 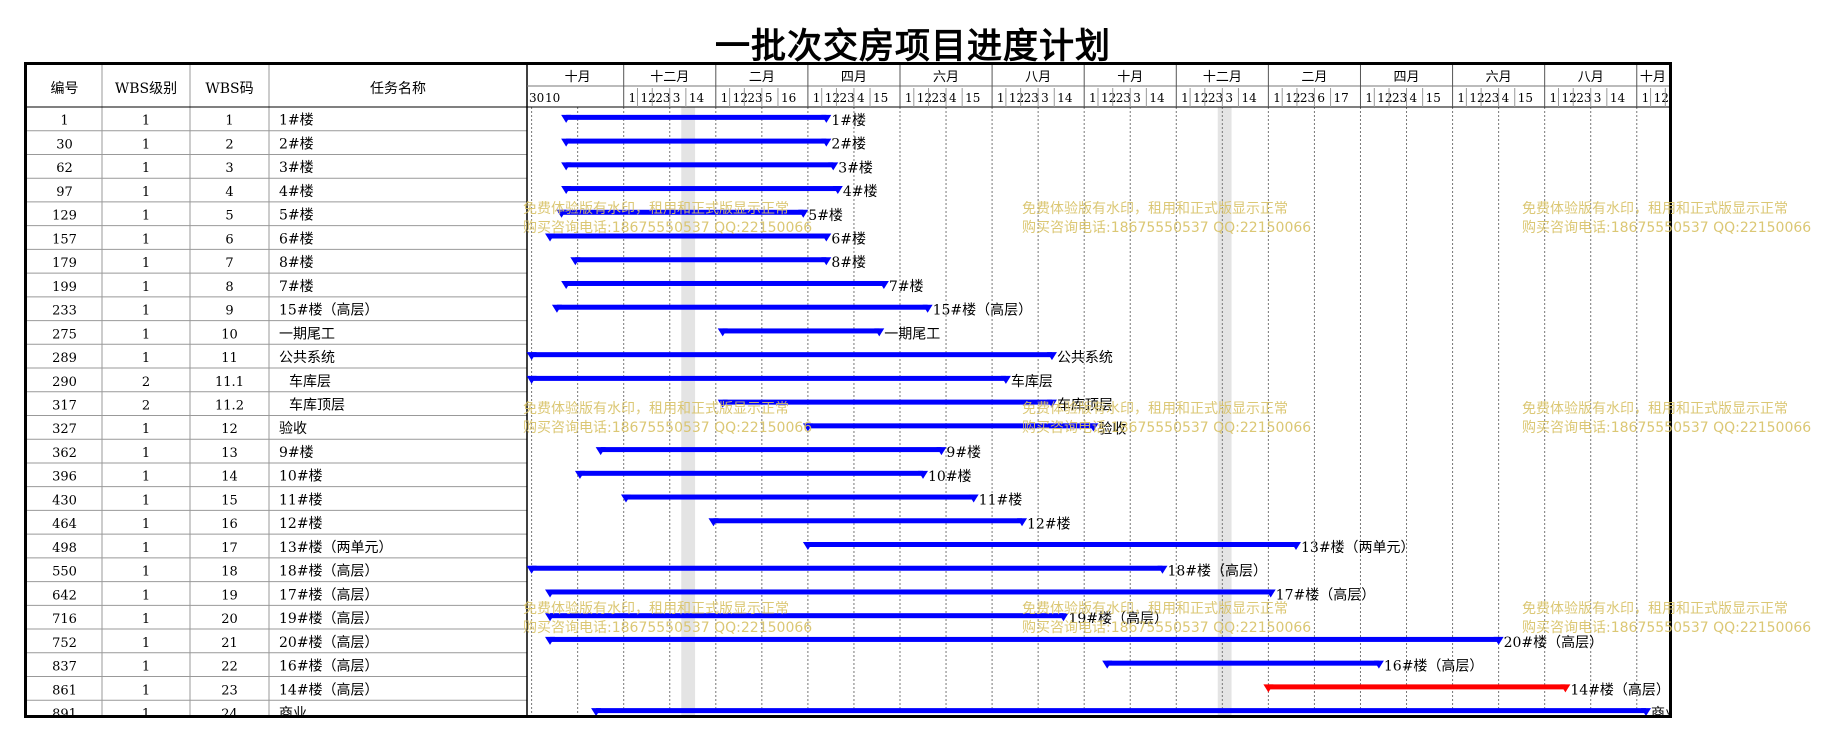 I want to click on cell-wbs-code: 3, so click(x=229, y=168).